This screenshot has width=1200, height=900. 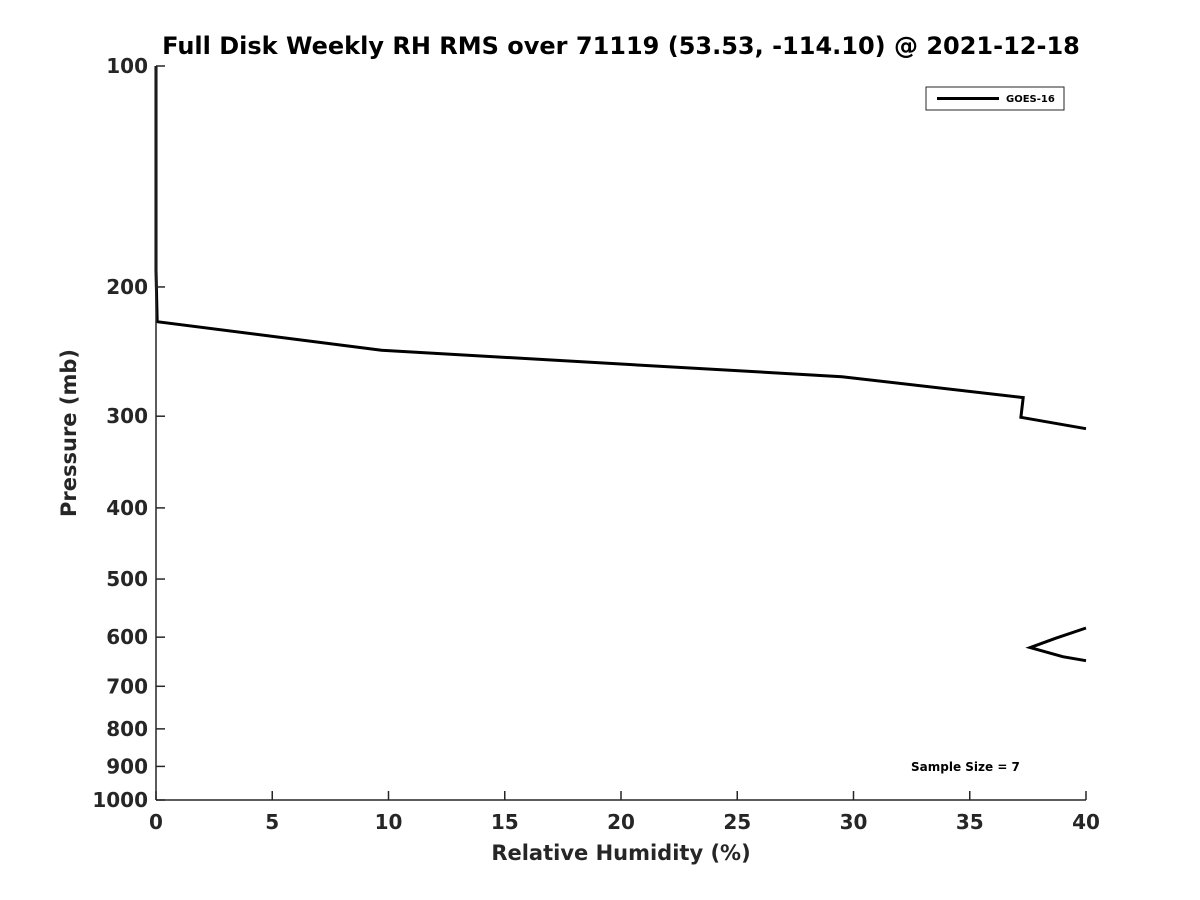 What do you see at coordinates (737, 822) in the screenshot?
I see `x-tick-label: 25` at bounding box center [737, 822].